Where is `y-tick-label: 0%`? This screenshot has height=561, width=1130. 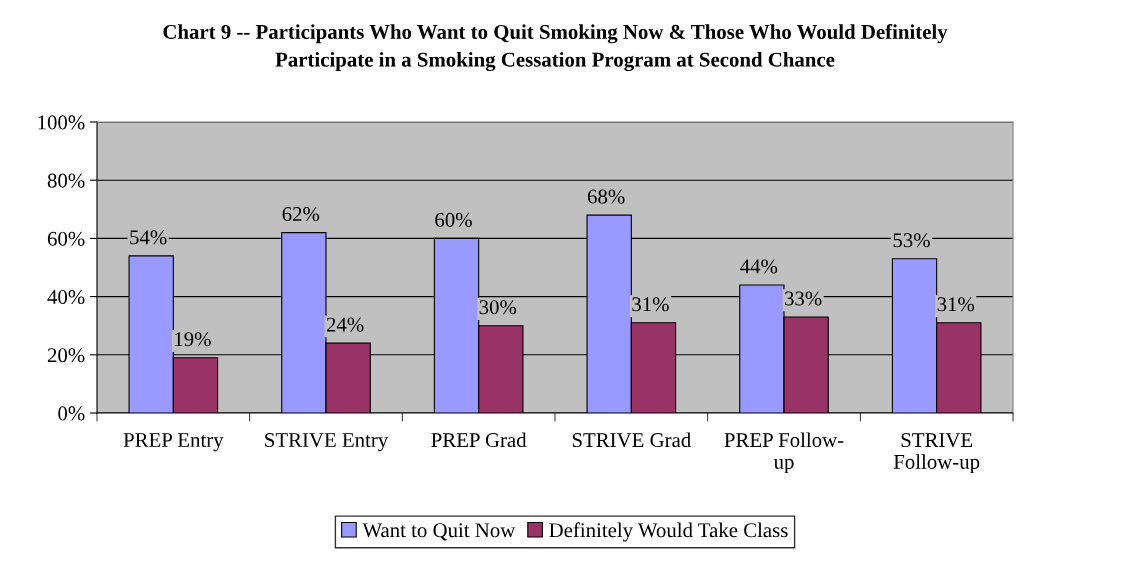 y-tick-label: 0% is located at coordinates (71, 413).